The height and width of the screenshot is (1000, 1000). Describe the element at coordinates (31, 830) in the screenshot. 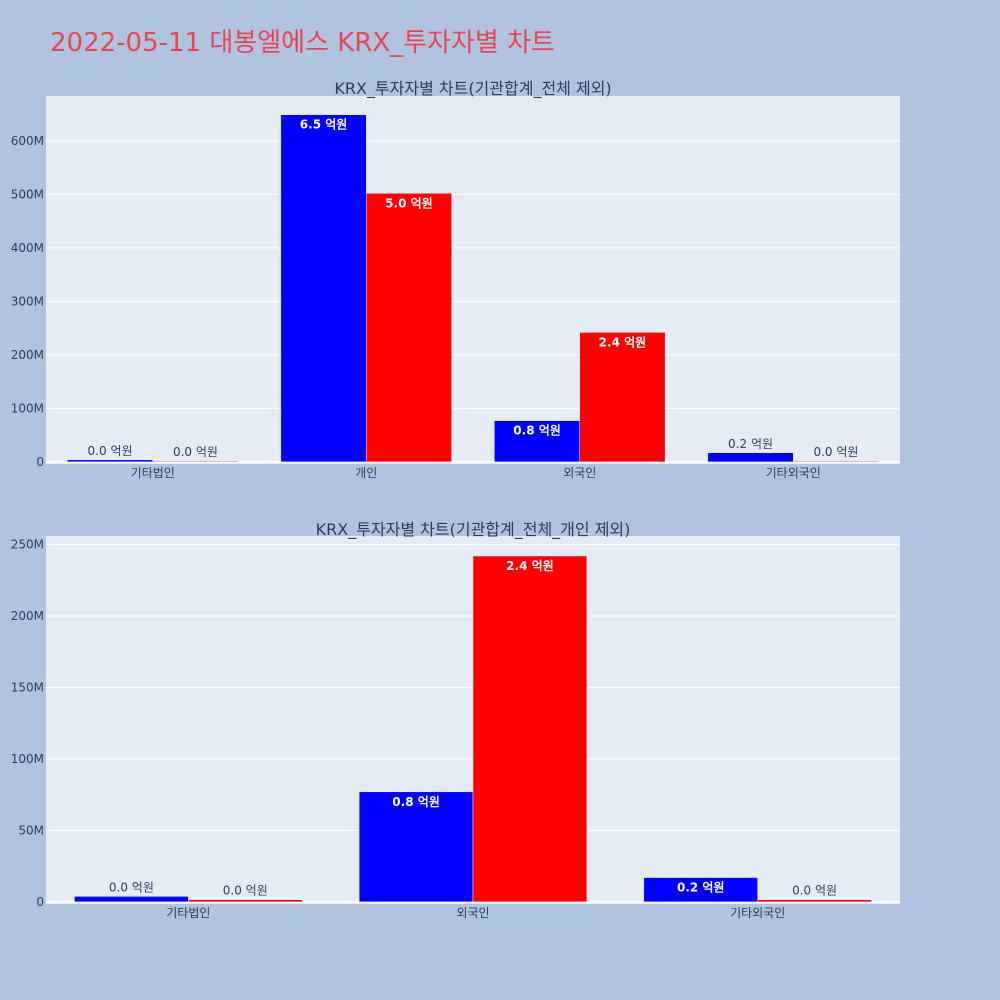

I see `y-tick-label: 50M` at that location.